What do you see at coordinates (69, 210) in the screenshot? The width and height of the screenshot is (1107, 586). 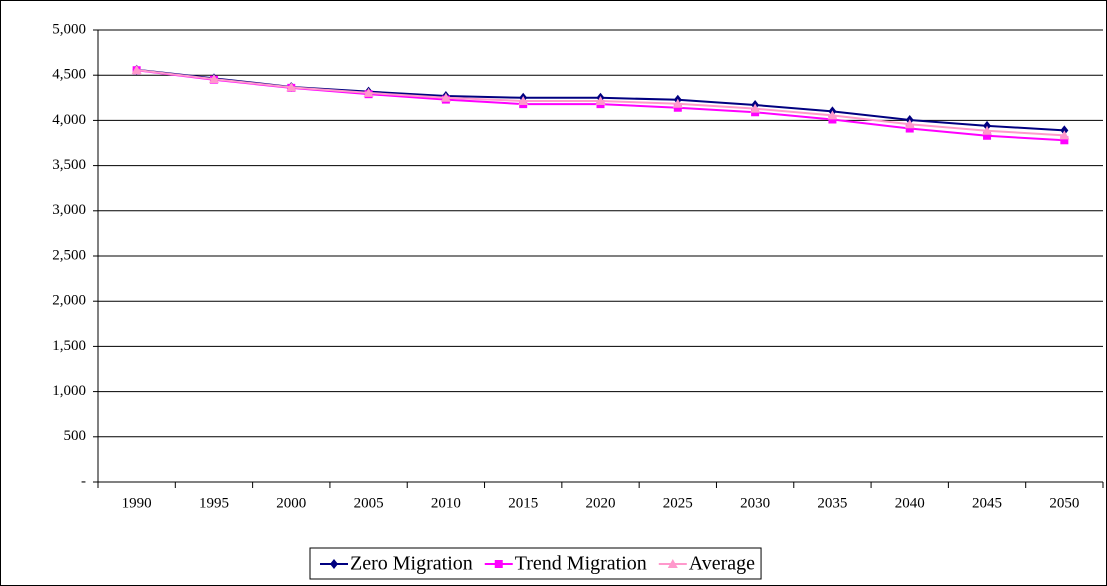 I see `y-tick-label: 3,000` at bounding box center [69, 210].